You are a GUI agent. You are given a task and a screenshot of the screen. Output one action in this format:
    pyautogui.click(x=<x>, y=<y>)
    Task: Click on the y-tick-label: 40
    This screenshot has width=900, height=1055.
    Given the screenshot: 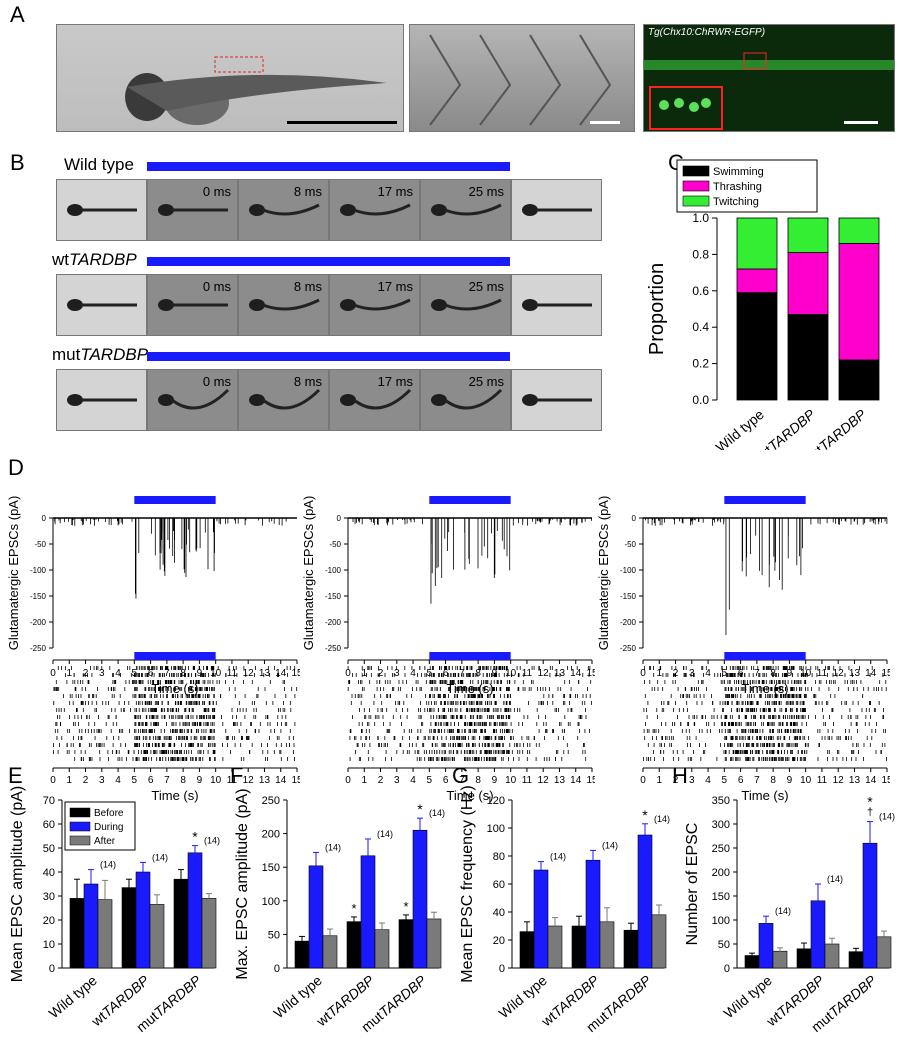 What is the action you would take?
    pyautogui.click(x=49, y=873)
    